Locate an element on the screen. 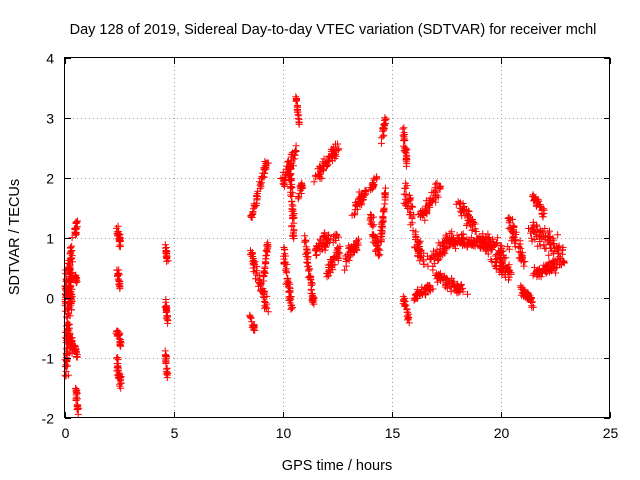 The width and height of the screenshot is (640, 480). y-tick-label: 3 is located at coordinates (50, 119).